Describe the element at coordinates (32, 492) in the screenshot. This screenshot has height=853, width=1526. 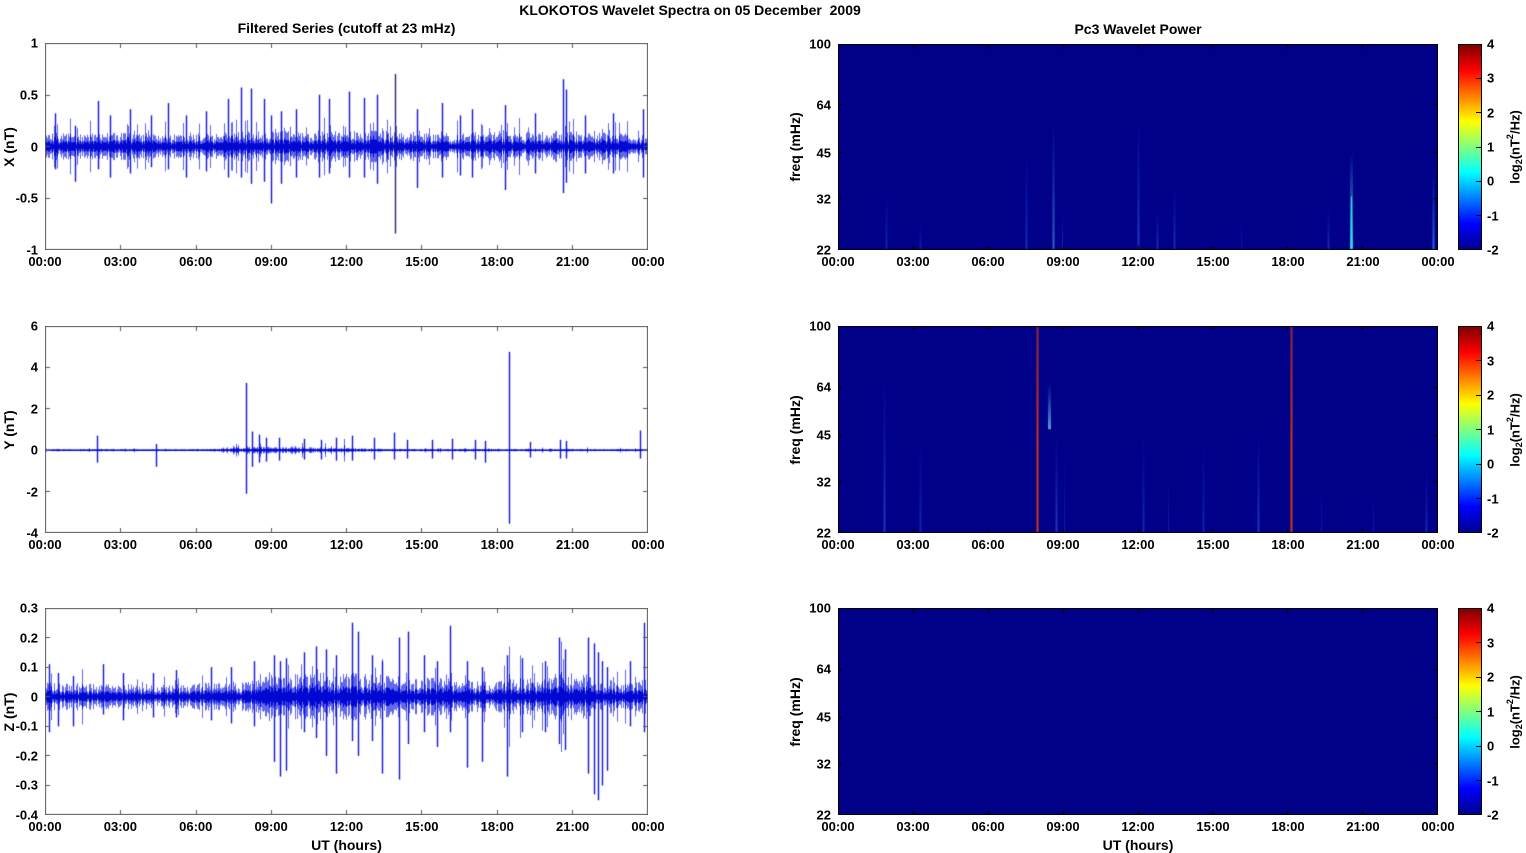
I see `y-axis-tick-label: -2` at that location.